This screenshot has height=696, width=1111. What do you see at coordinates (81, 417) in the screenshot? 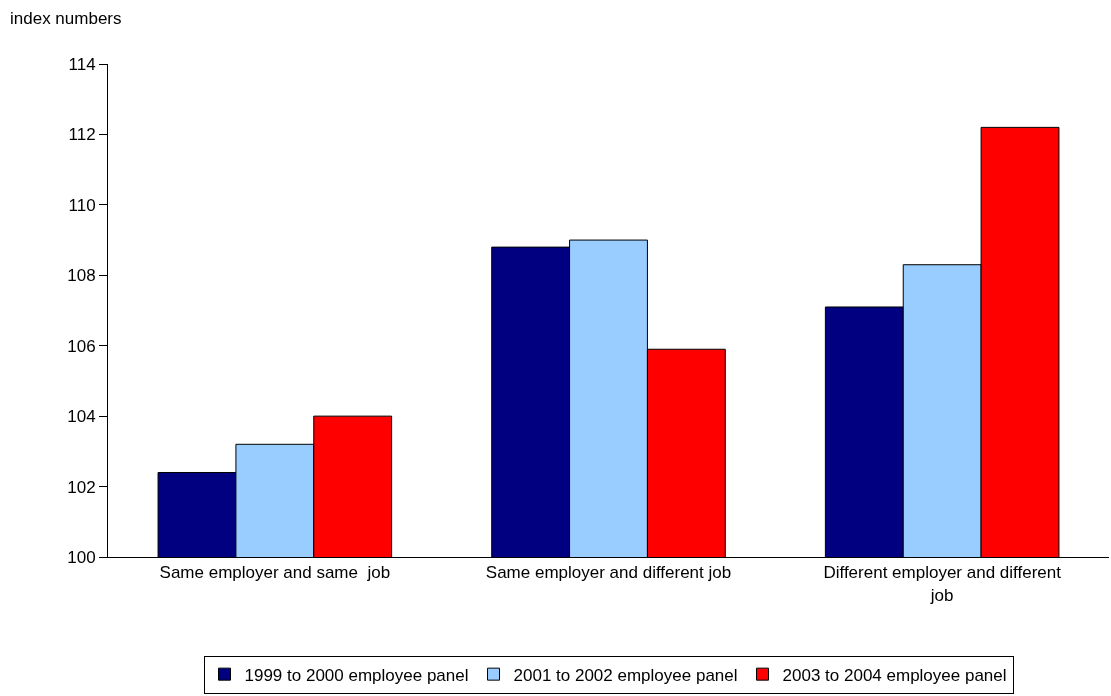
I see `y-tick-label: 104` at bounding box center [81, 417].